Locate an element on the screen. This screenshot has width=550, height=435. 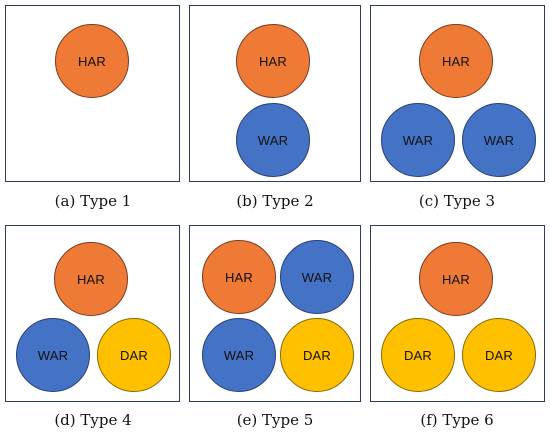
panel-type-3: HAR WAR WAR is located at coordinates (457, 93).